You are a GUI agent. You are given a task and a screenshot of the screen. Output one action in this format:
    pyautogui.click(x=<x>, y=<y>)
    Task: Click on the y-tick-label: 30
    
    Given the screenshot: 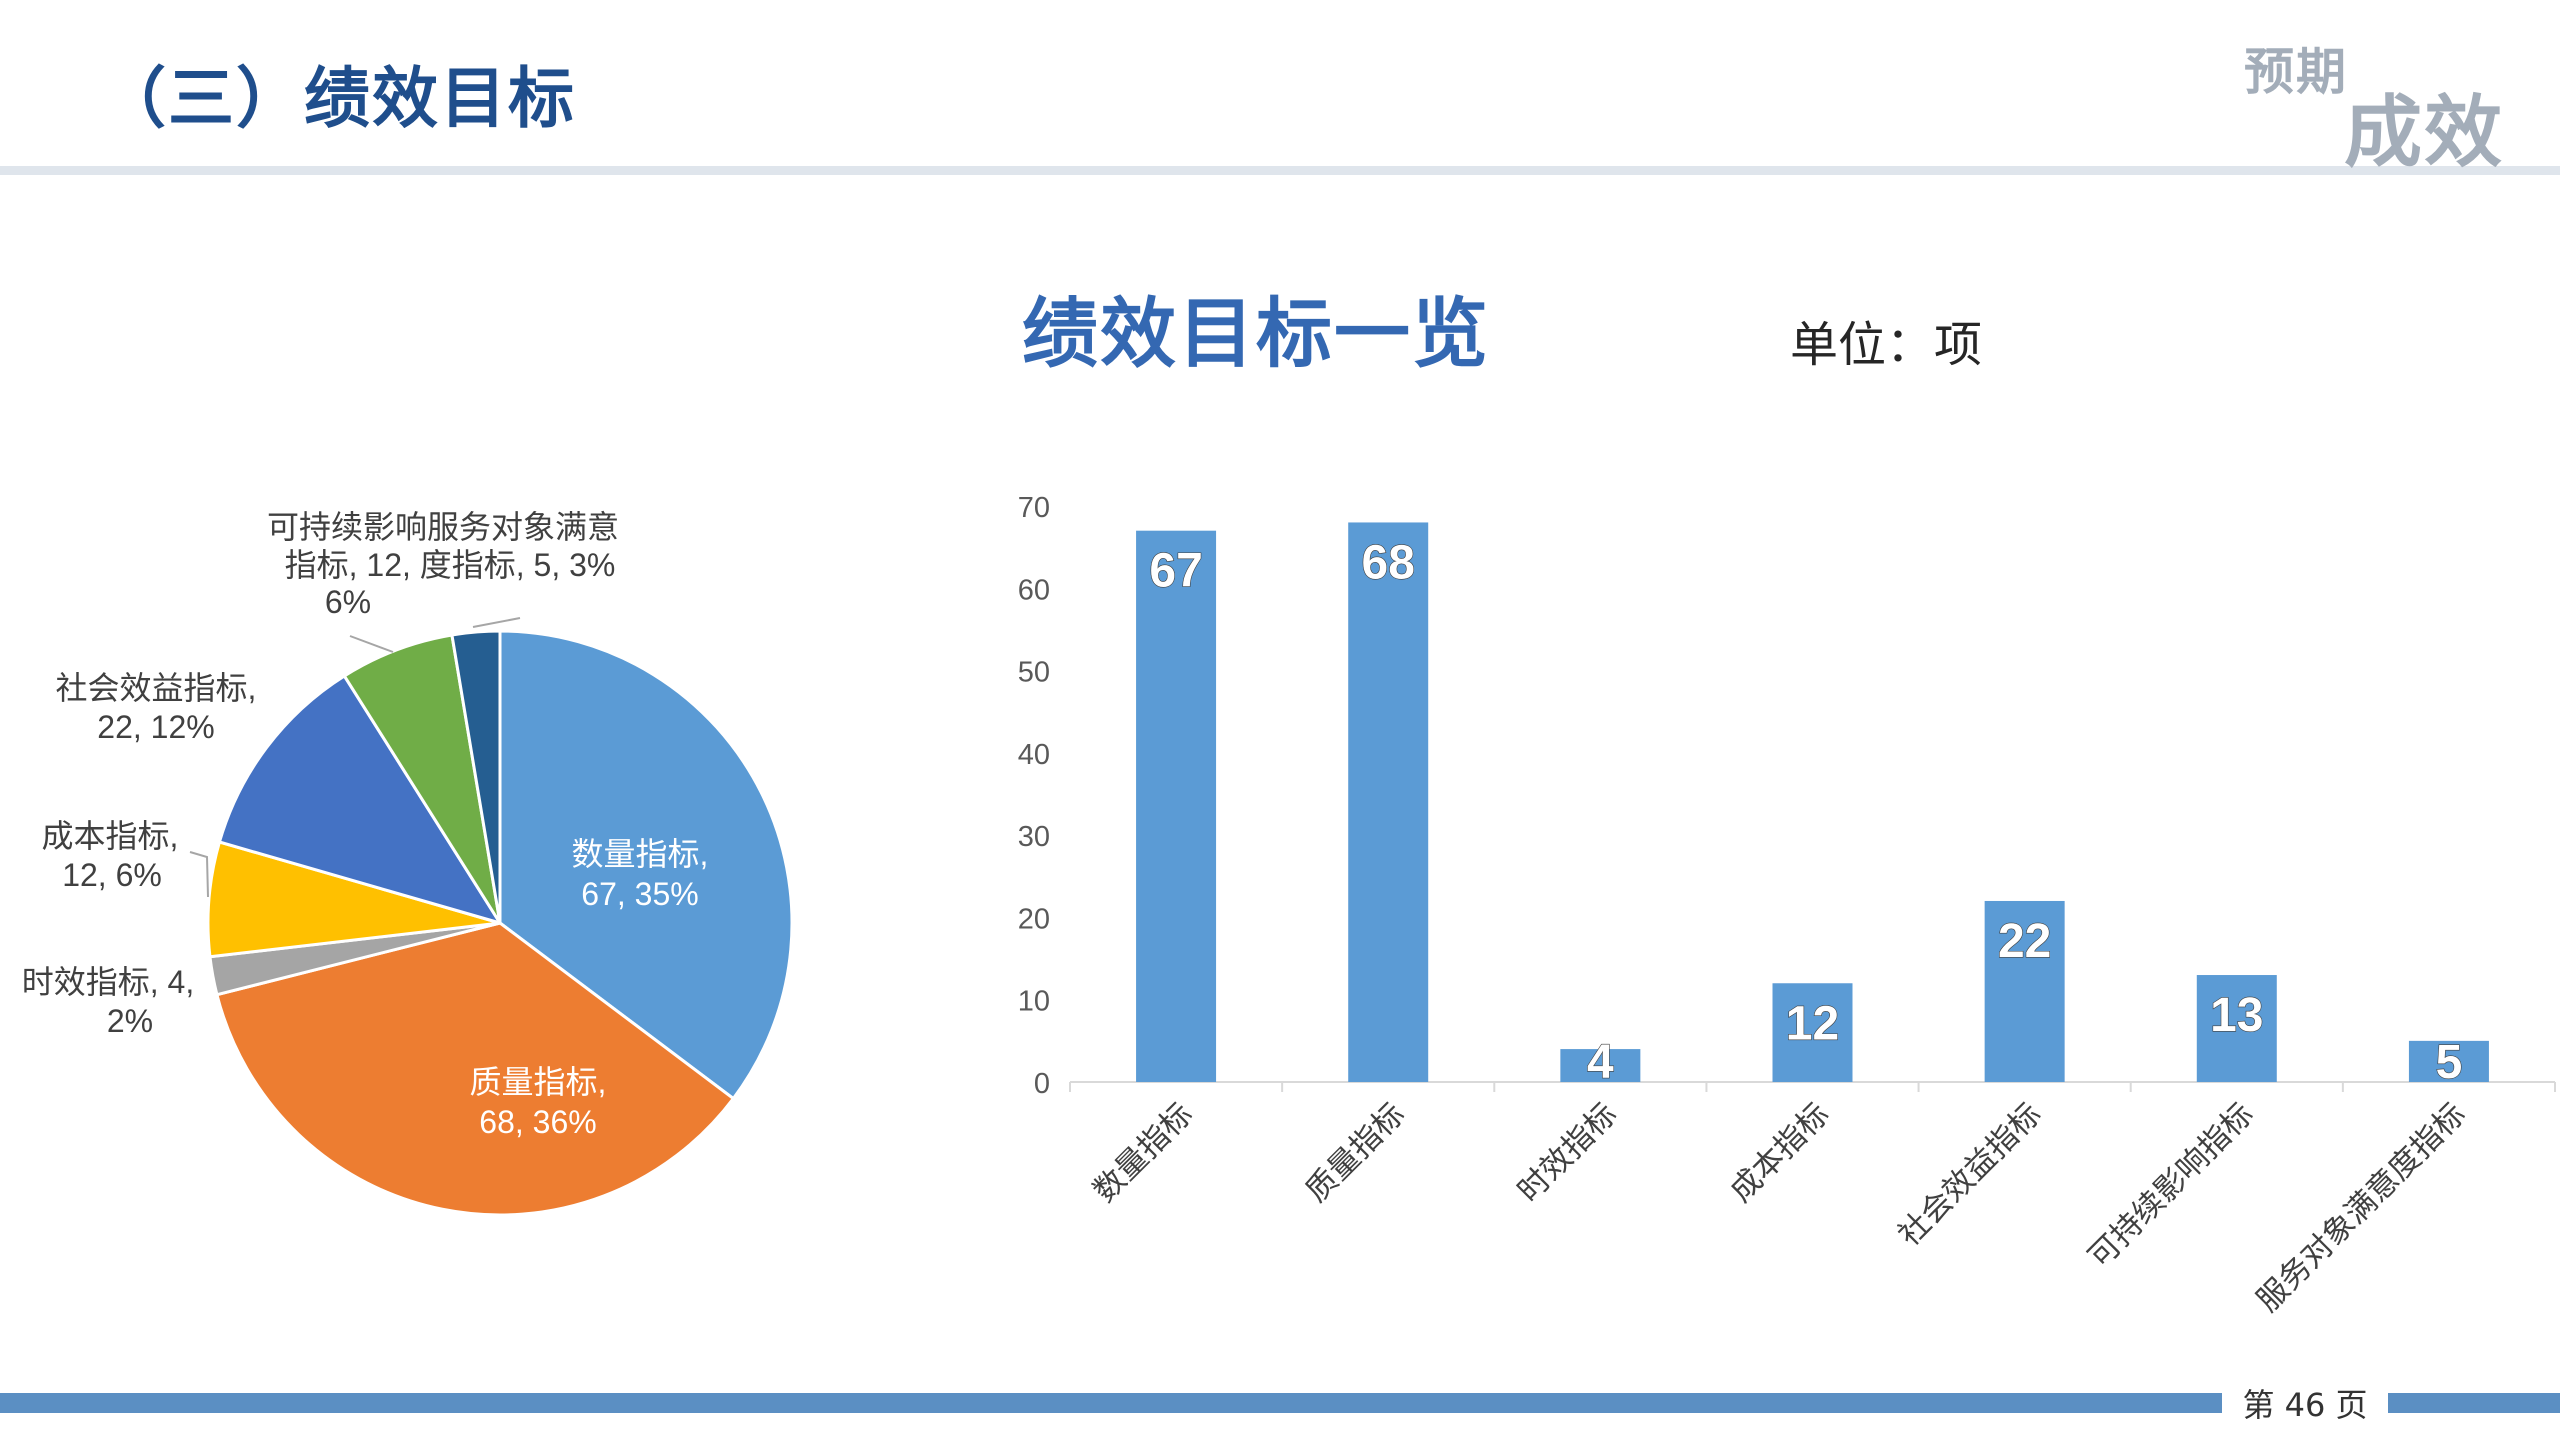 What is the action you would take?
    pyautogui.click(x=1034, y=837)
    